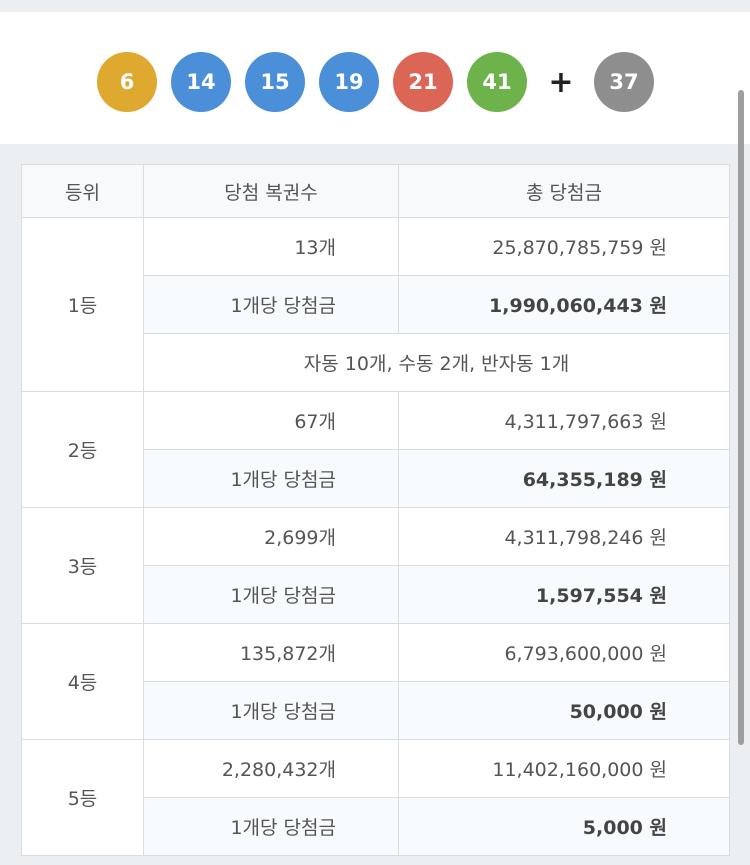  I want to click on table-row: 1개당 당첨금 1,990,060,443 원, so click(376, 304).